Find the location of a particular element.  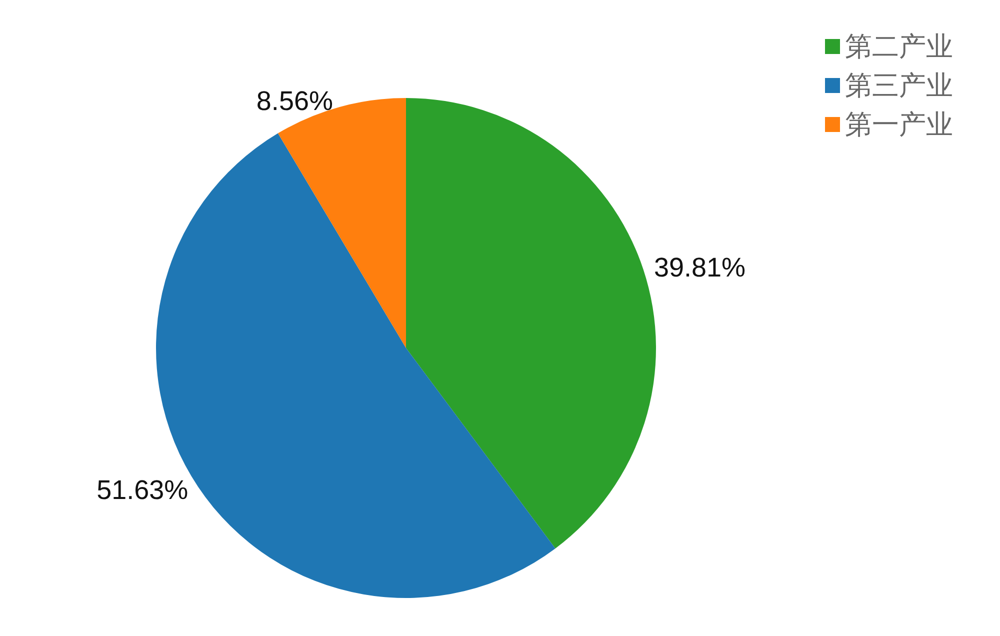

legend-label: 第一产业 is located at coordinates (899, 125).